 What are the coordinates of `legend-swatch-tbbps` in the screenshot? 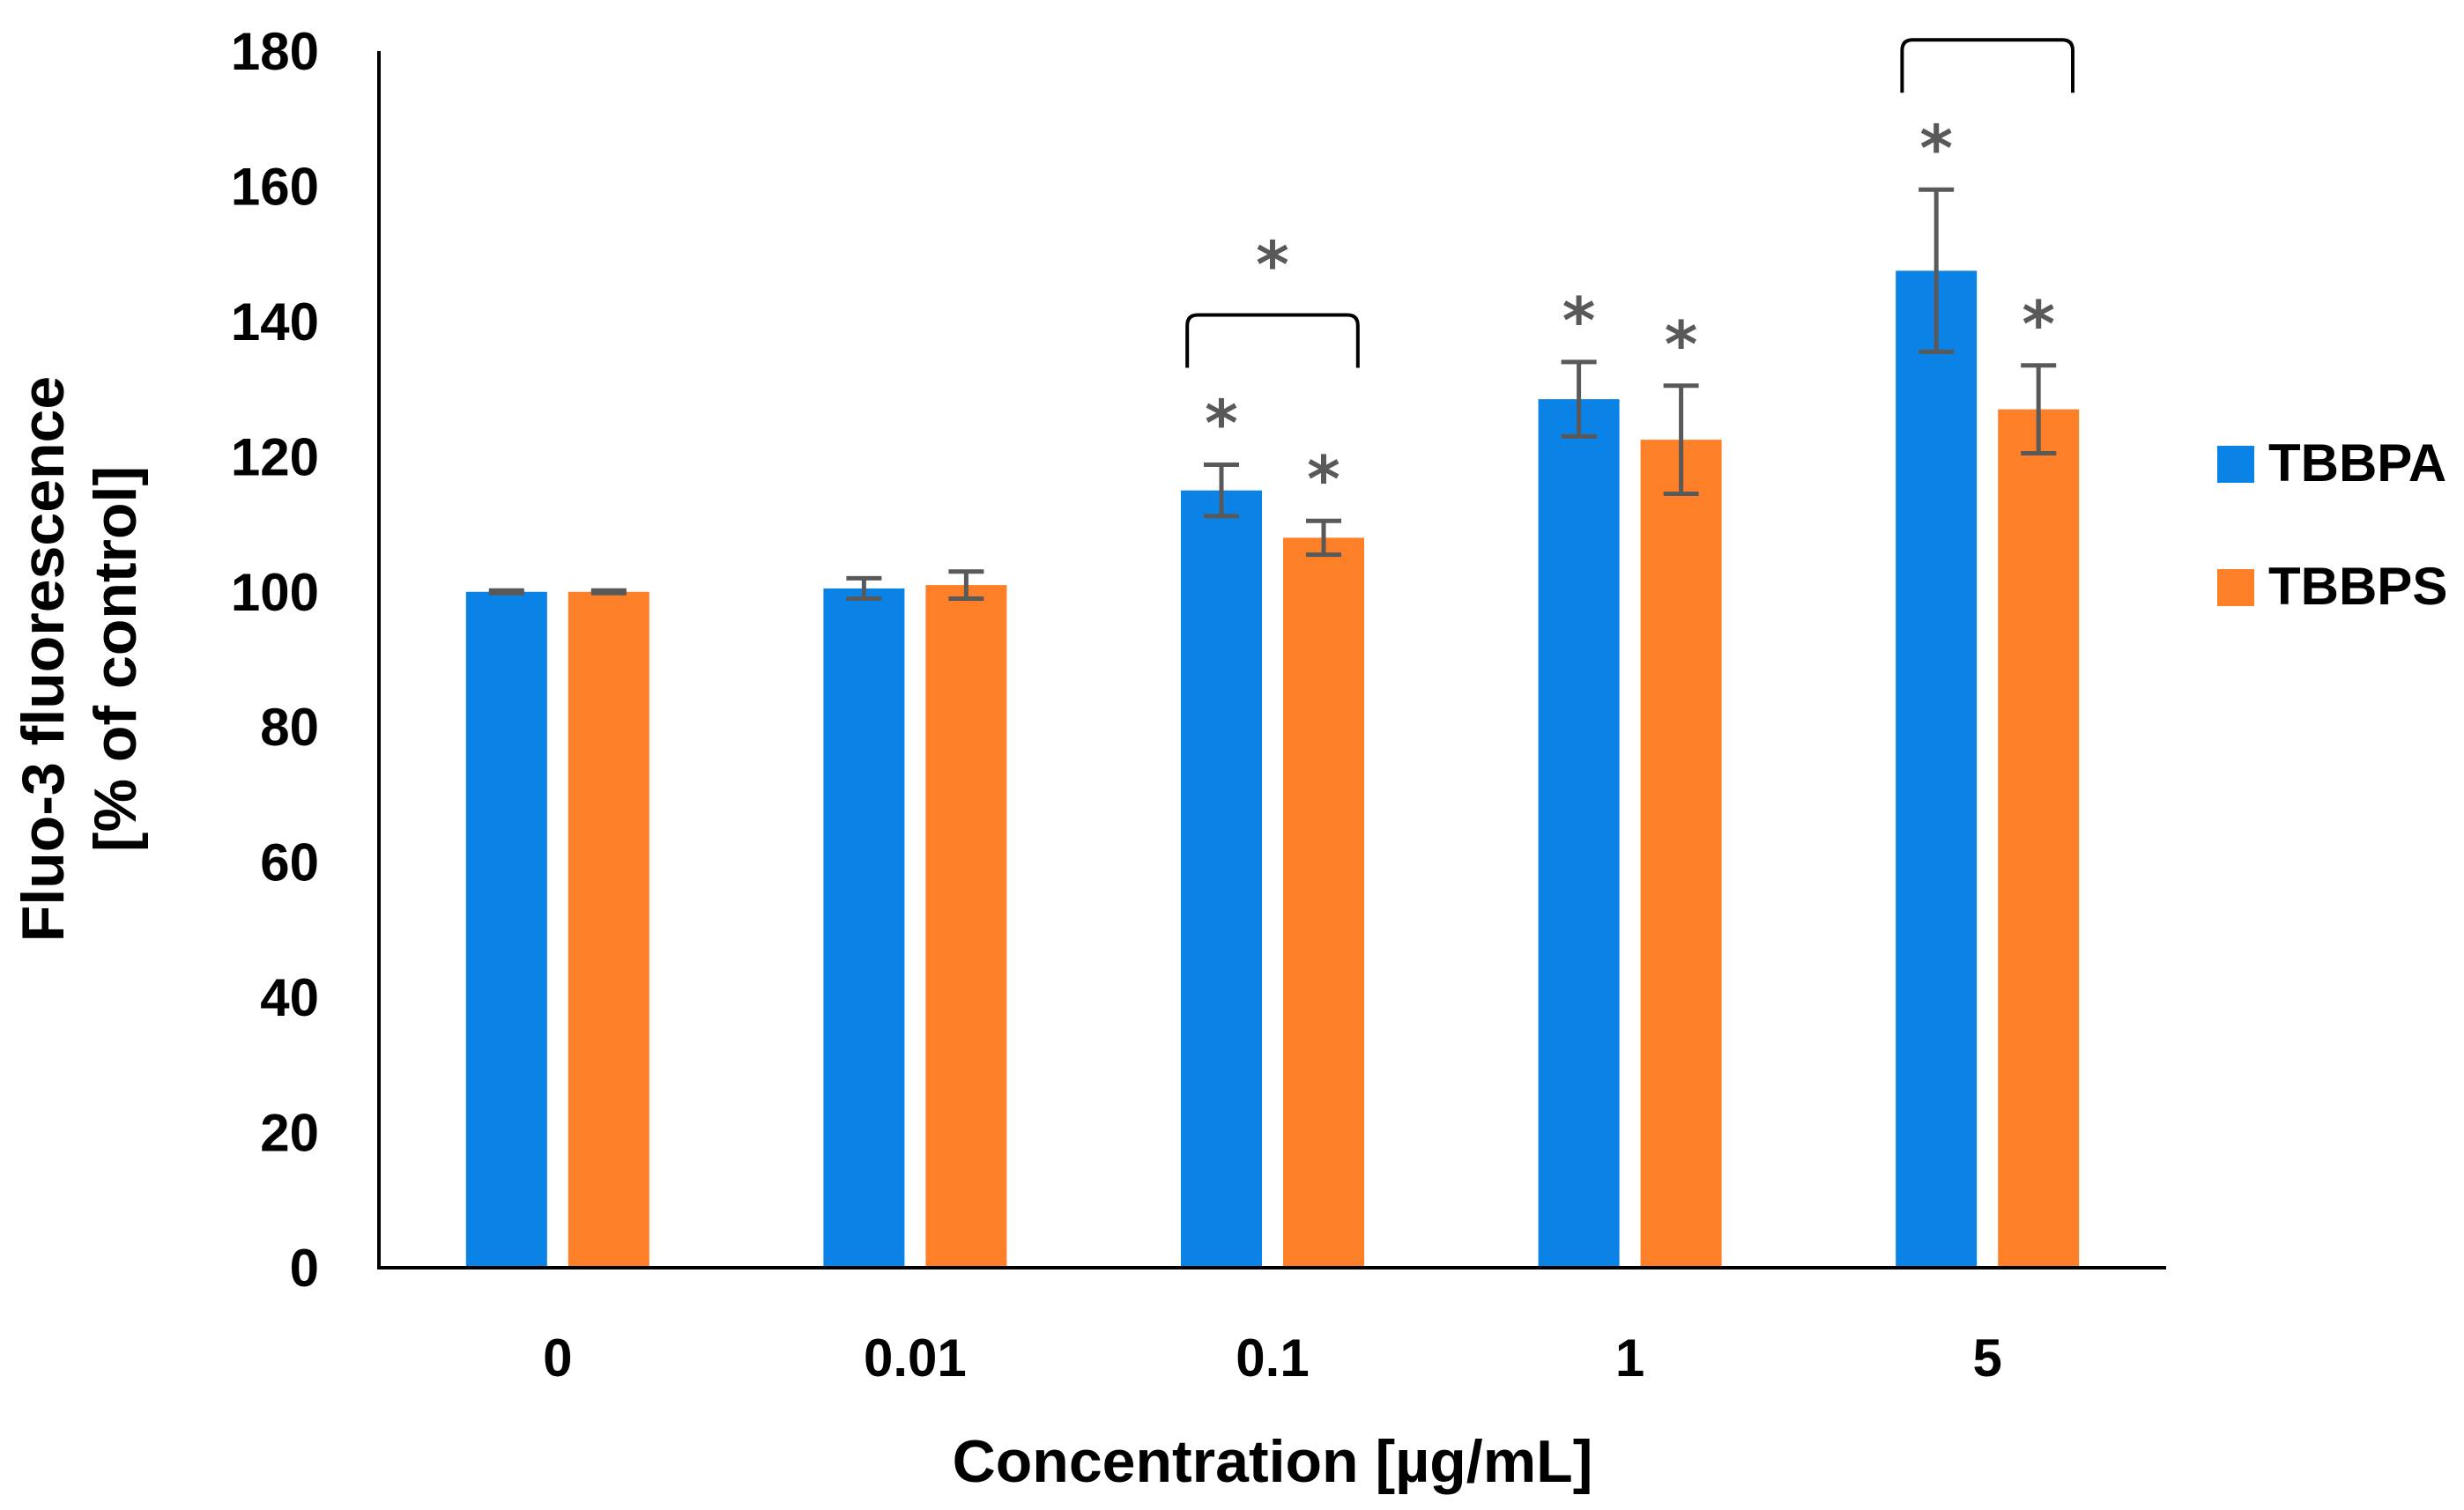 It's located at (2235, 587).